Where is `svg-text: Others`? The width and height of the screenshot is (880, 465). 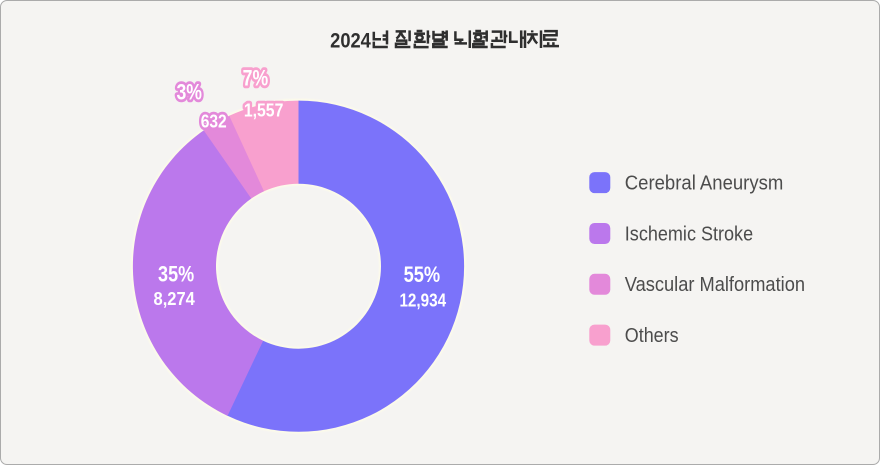 svg-text: Others is located at coordinates (652, 336).